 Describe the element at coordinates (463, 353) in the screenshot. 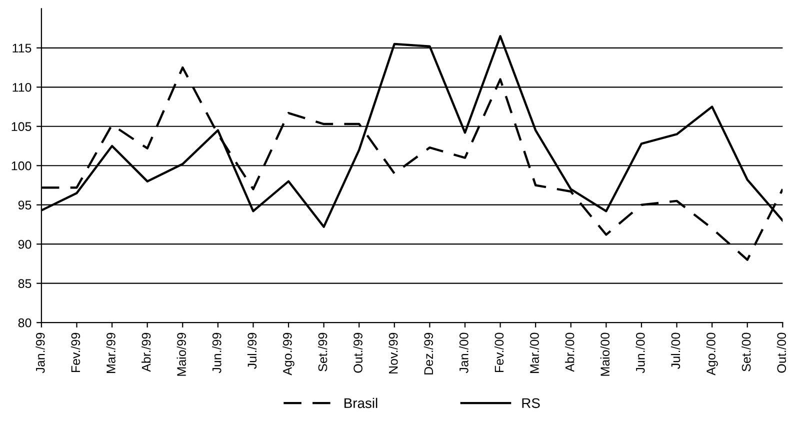

I see `x-tick-label: Jan./00` at that location.